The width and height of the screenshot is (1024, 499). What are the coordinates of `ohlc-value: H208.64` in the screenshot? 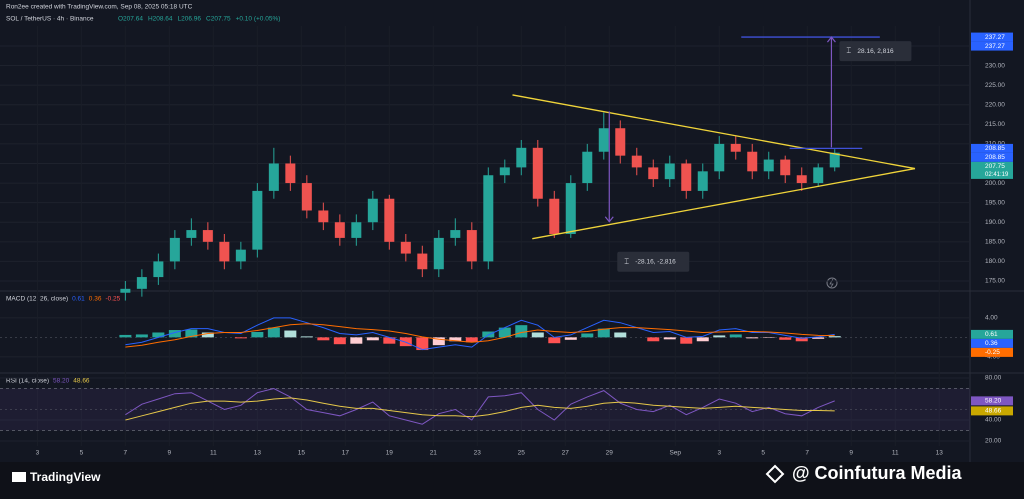 It's located at (160, 19).